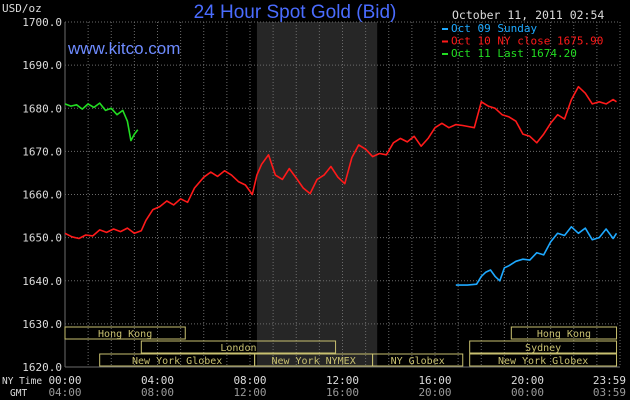 The width and height of the screenshot is (630, 400). Describe the element at coordinates (42, 238) in the screenshot. I see `y-tick-label: 1650.0` at that location.